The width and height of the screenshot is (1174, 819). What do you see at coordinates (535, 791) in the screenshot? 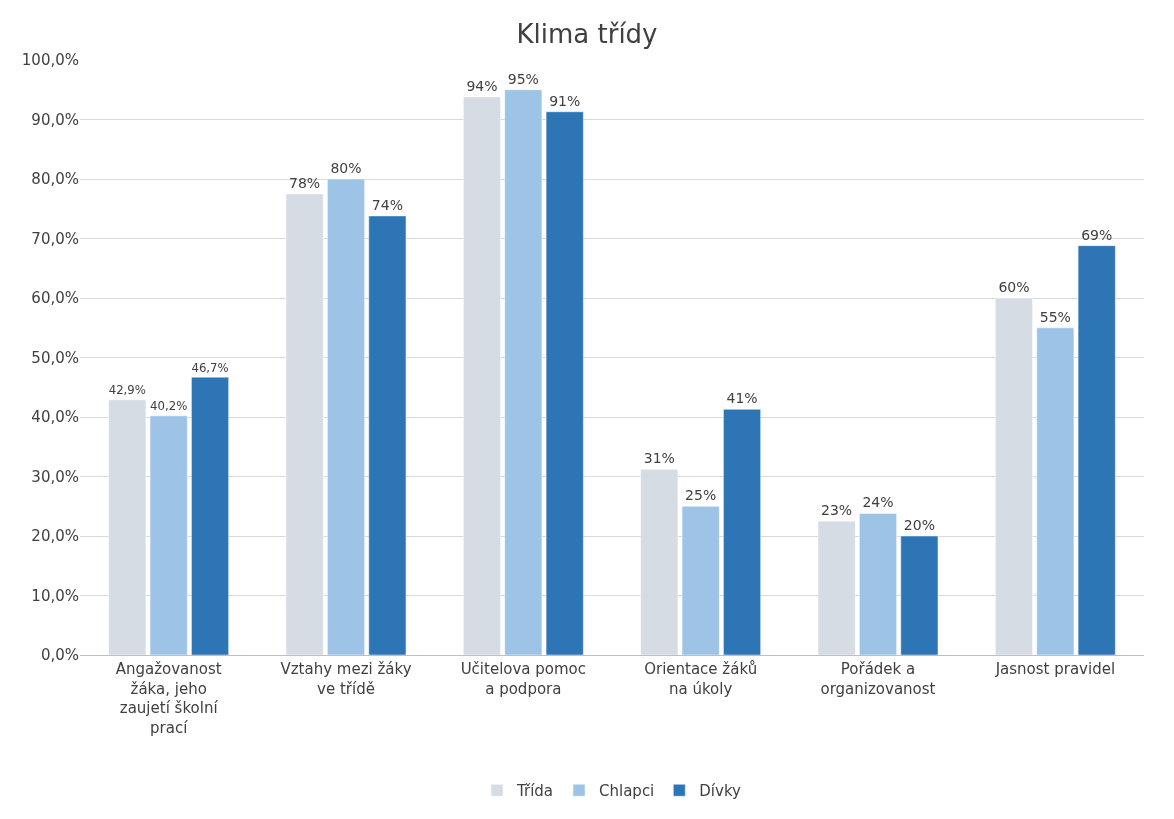
I see `legend-label: Třída` at bounding box center [535, 791].